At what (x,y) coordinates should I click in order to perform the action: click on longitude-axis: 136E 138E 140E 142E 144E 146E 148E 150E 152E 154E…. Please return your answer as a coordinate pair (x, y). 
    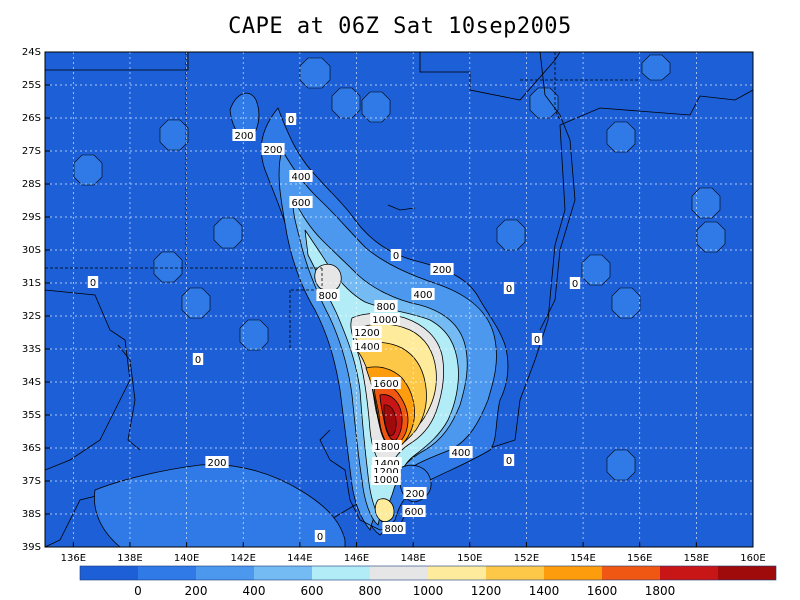
    Looking at the image, I should click on (413, 553).